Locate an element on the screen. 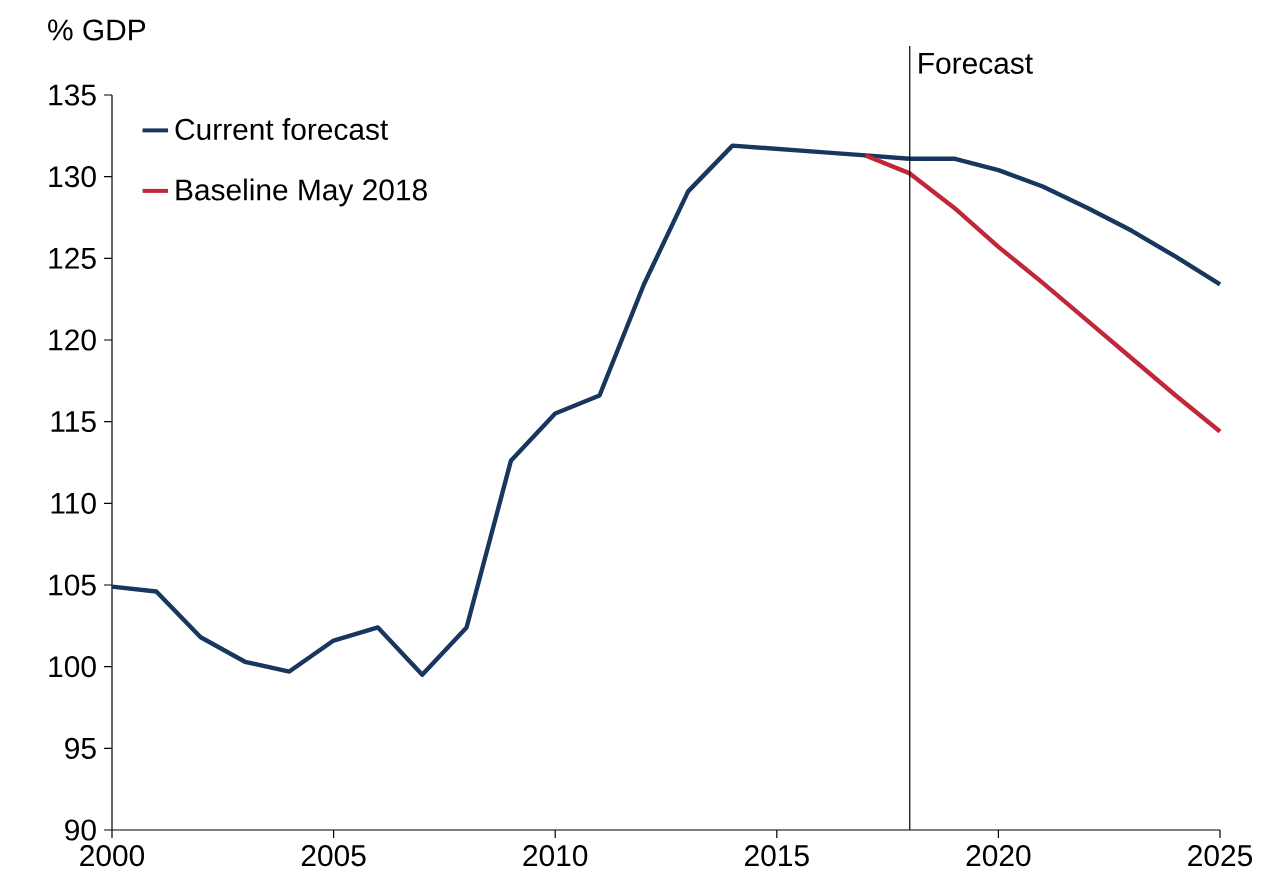 This screenshot has width=1270, height=896. ref-line-label: Forecast is located at coordinates (976, 63).